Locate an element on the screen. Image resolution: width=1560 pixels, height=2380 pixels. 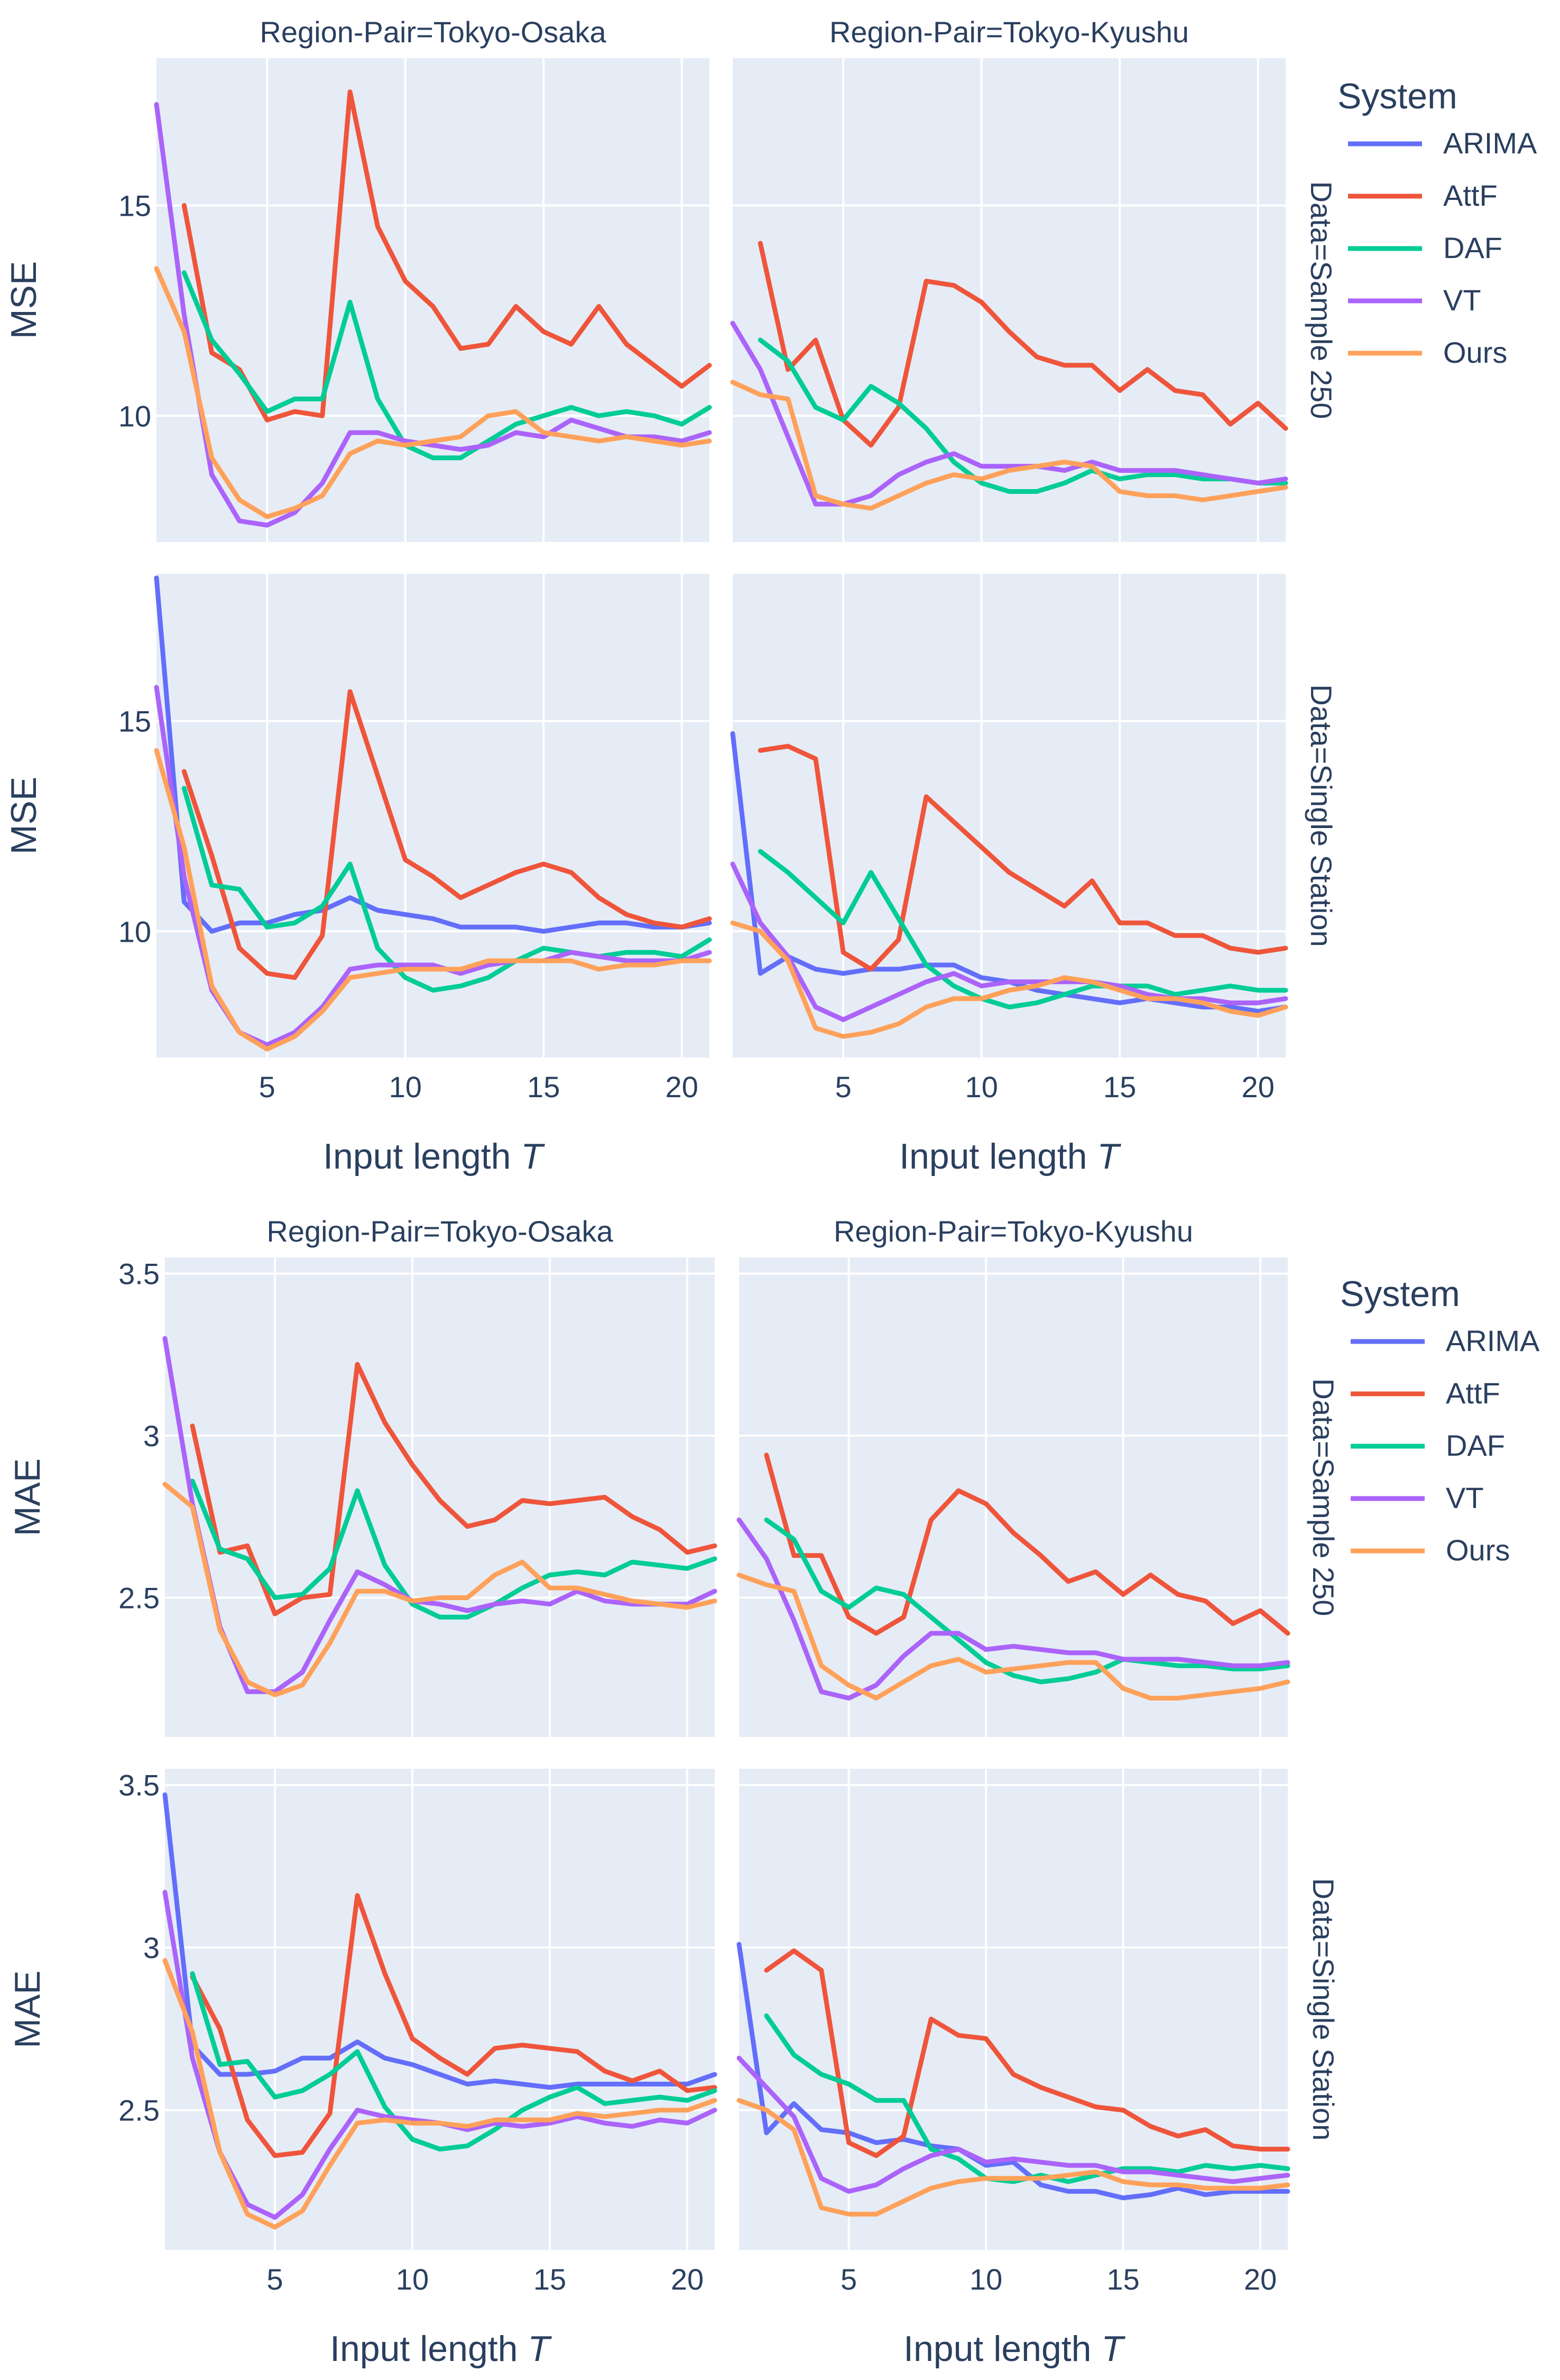
y-tick-label: 3 is located at coordinates (151, 1947).